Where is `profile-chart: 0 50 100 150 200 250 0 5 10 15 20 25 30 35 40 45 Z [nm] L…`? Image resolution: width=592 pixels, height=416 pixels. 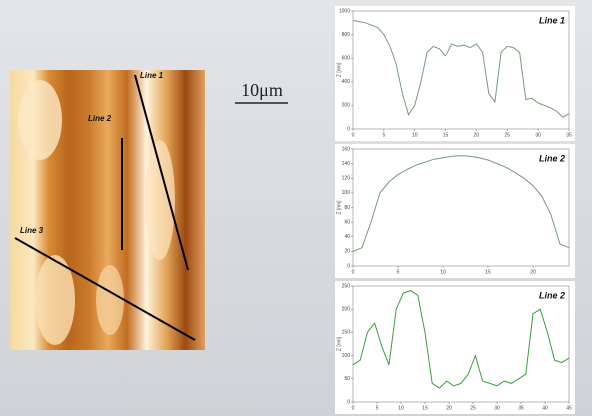
profile-chart: 0 50 100 150 200 250 0 5 10 15 20 25 30 35 40 45 Z [nm] L… is located at coordinates (455, 347).